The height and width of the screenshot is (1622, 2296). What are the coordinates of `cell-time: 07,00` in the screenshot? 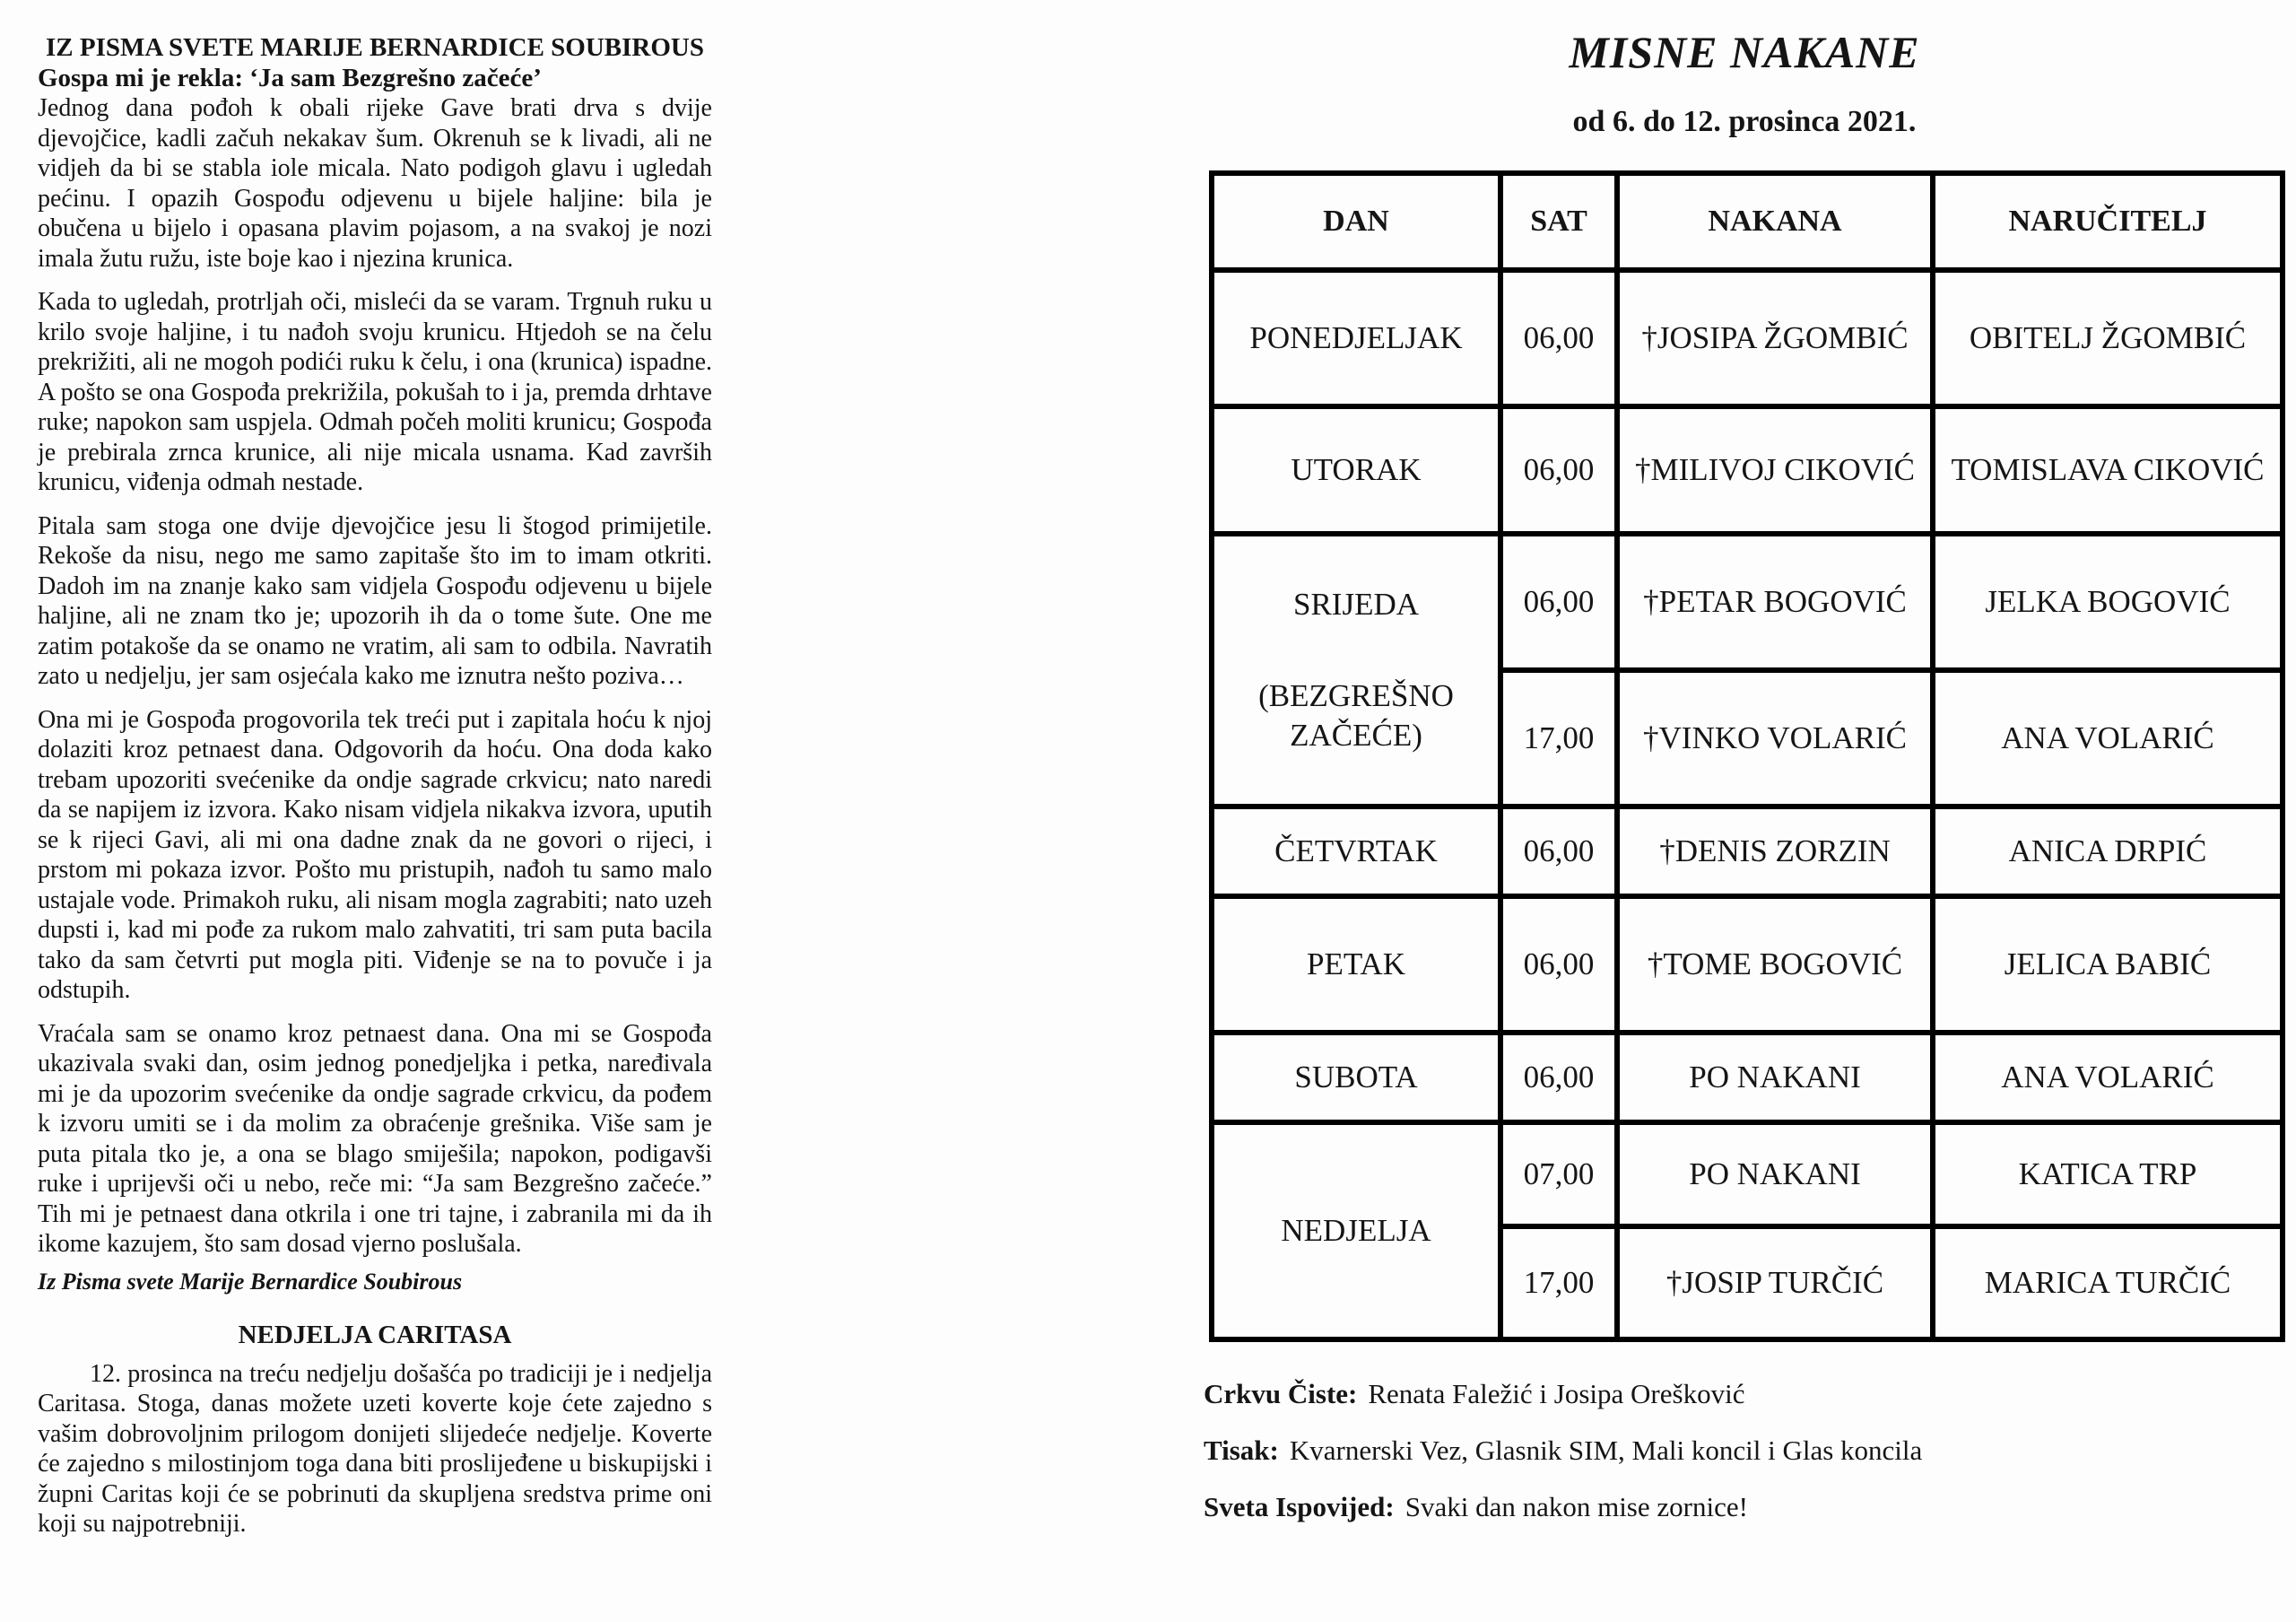 It's located at (1559, 1175).